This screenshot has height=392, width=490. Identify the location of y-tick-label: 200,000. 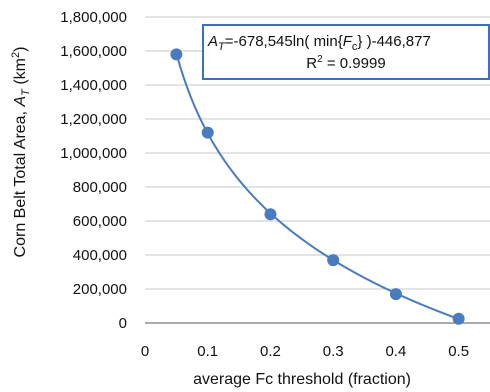
(100, 289).